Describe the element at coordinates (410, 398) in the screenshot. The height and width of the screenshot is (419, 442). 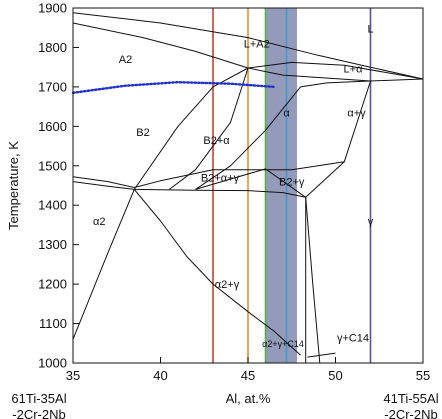
I see `right-composition-line1: 41Ti-55Al` at that location.